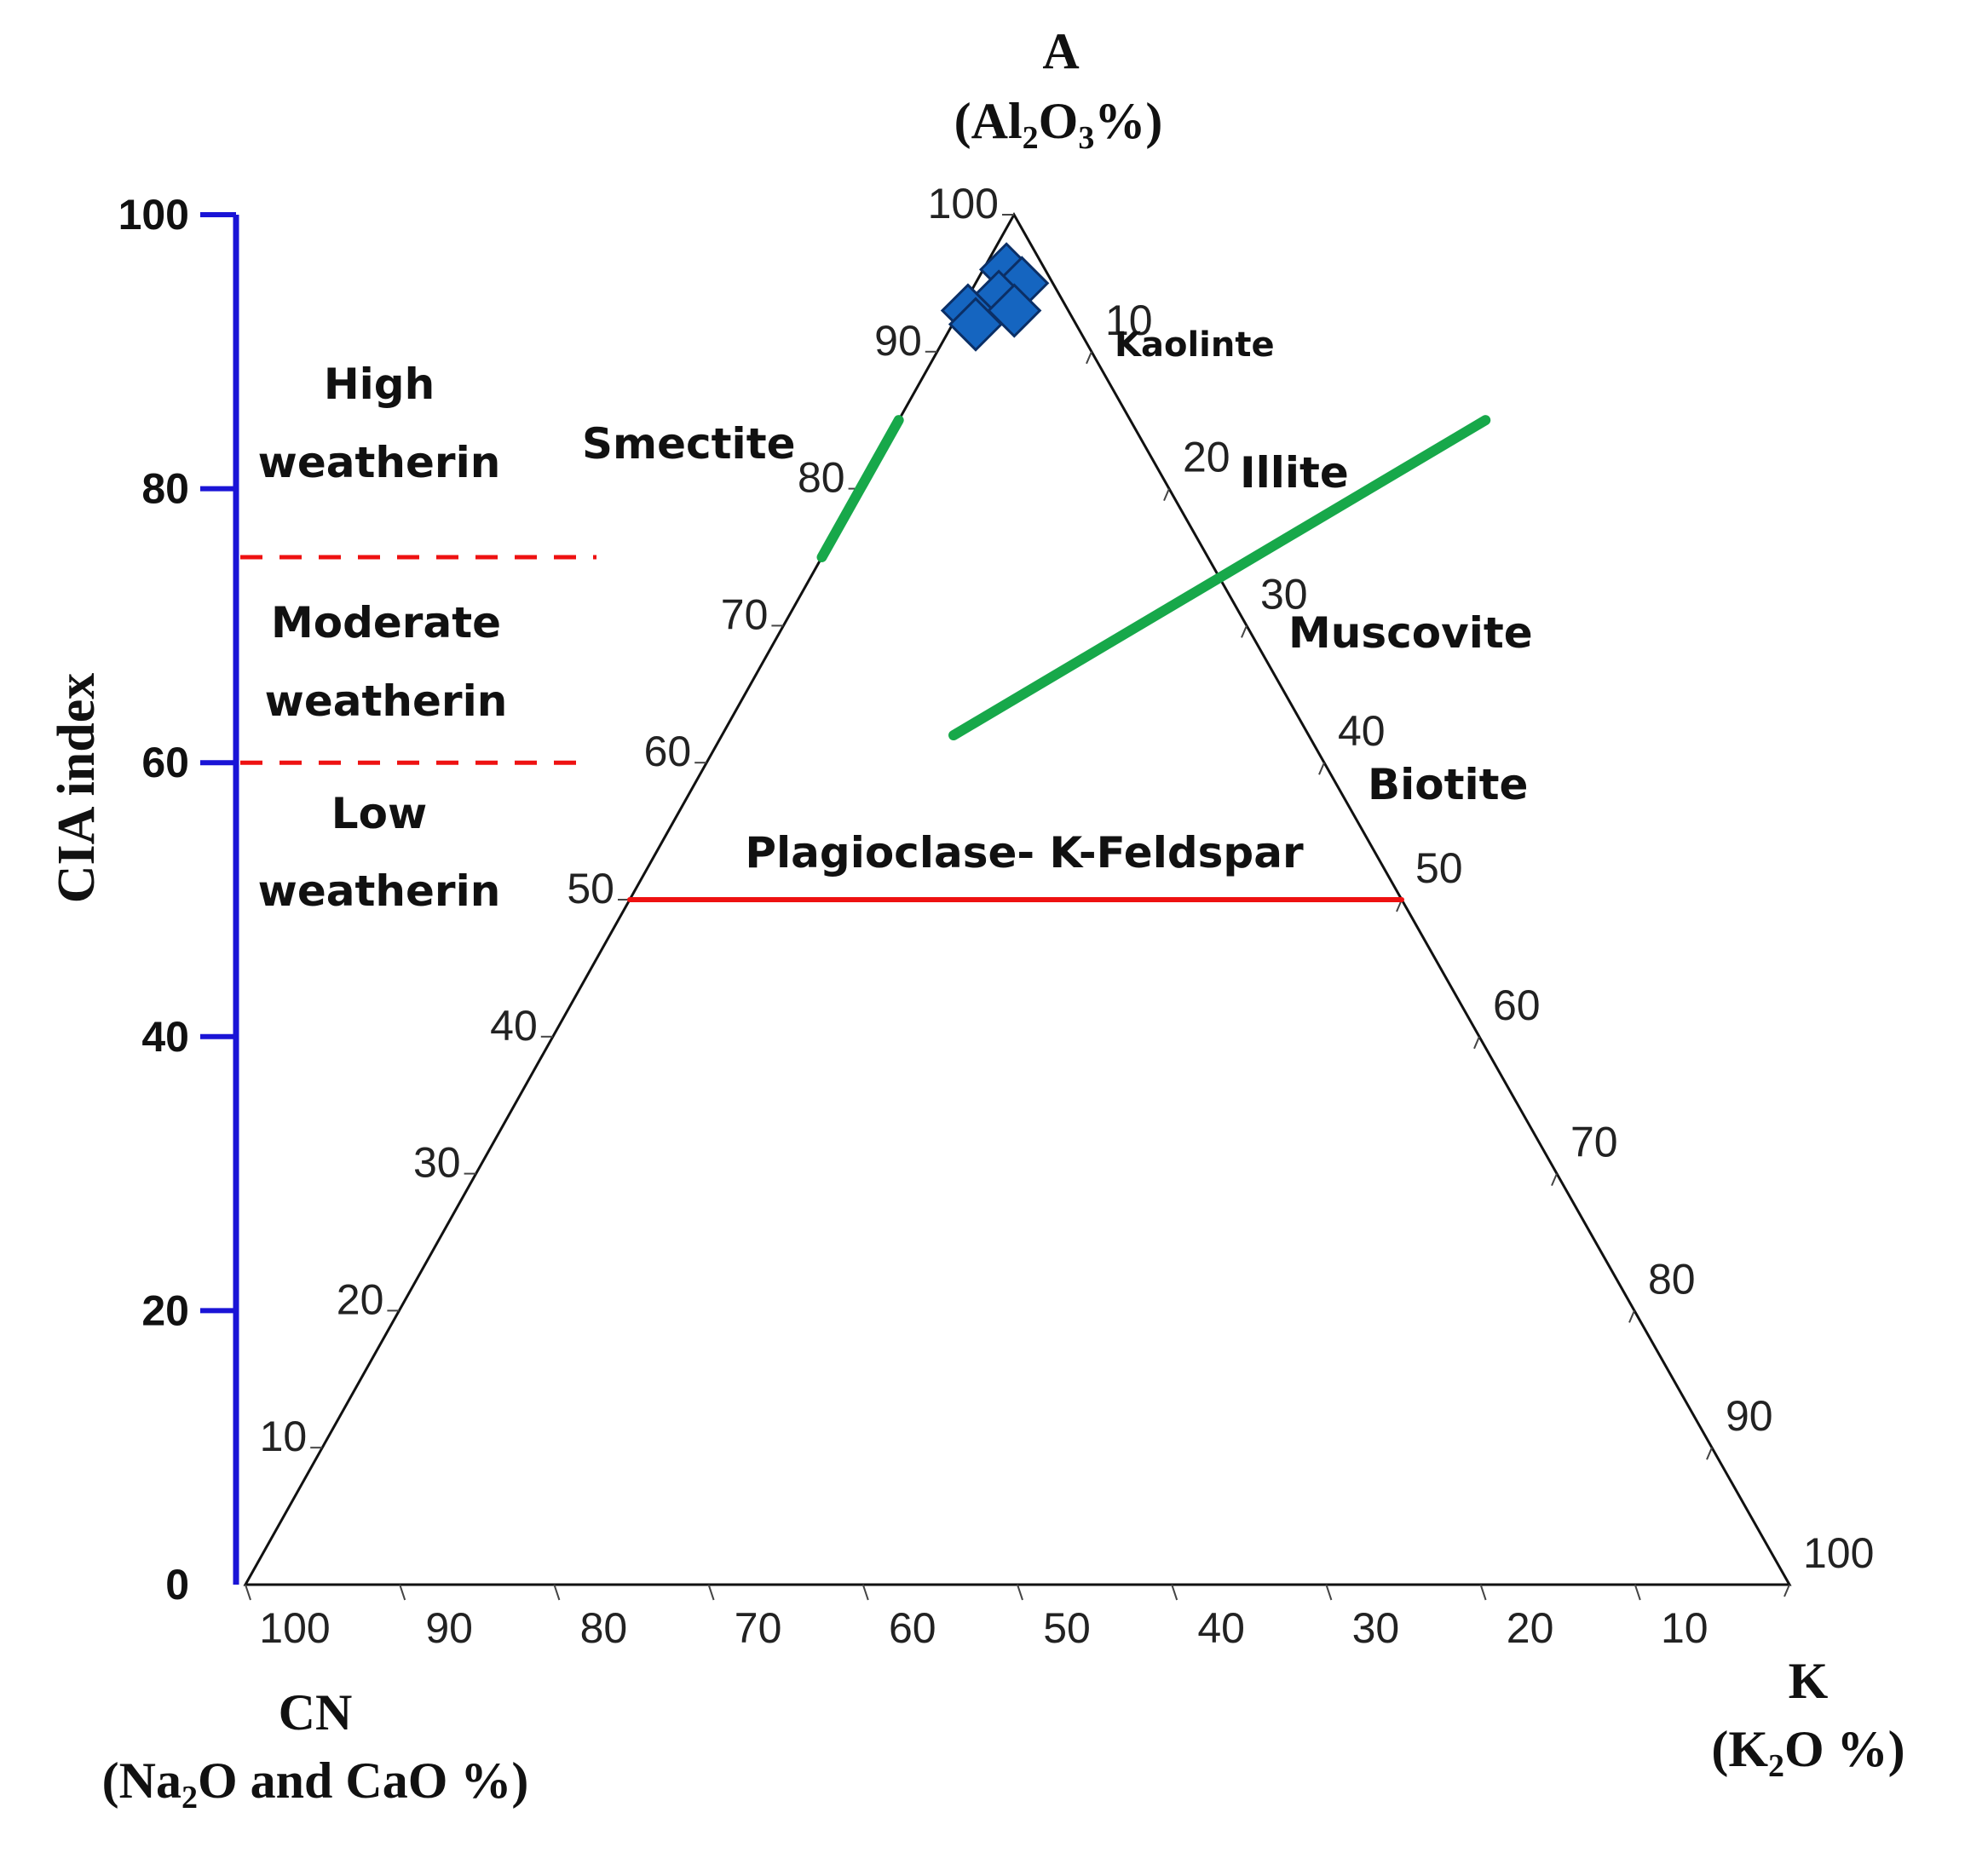 The width and height of the screenshot is (1988, 1853). I want to click on right-tick-label: 80, so click(1672, 1279).